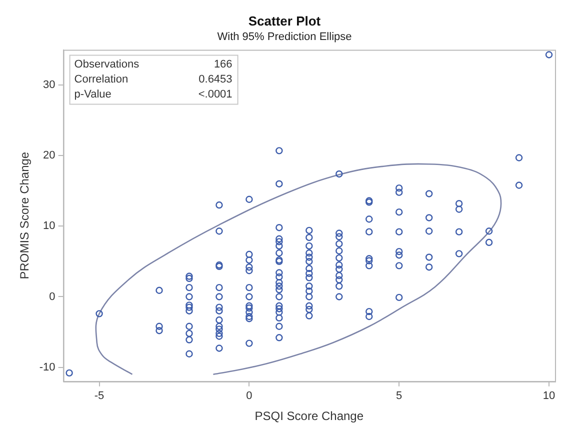 The height and width of the screenshot is (440, 573). I want to click on x-tick-label: -5, so click(99, 396).